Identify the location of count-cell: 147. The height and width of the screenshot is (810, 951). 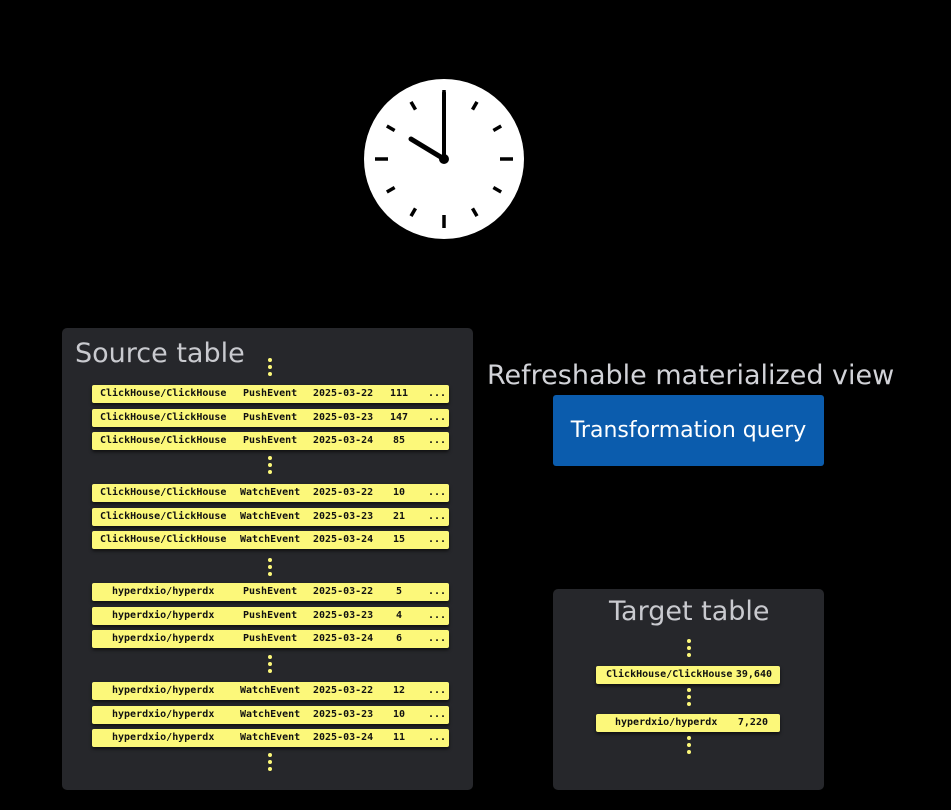
(399, 417).